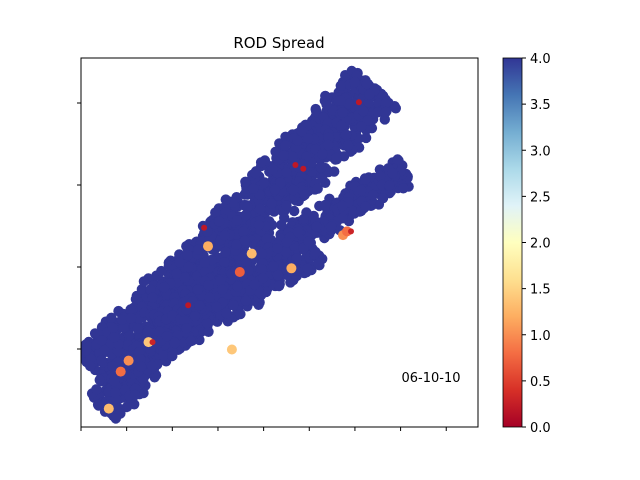 The image size is (640, 480). Describe the element at coordinates (540, 290) in the screenshot. I see `colorbar-tick-label: 1.5` at that location.